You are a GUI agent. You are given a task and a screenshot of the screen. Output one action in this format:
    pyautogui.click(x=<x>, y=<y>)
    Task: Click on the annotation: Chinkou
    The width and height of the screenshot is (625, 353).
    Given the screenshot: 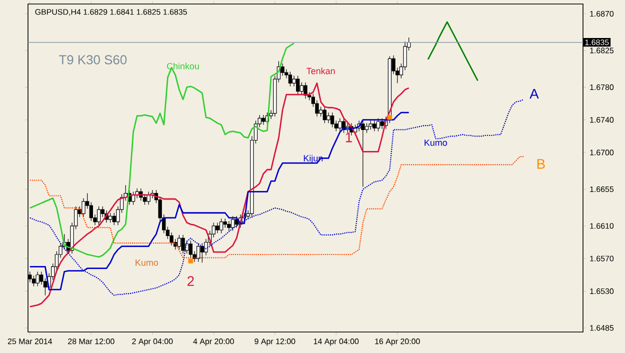 What is the action you would take?
    pyautogui.click(x=183, y=66)
    